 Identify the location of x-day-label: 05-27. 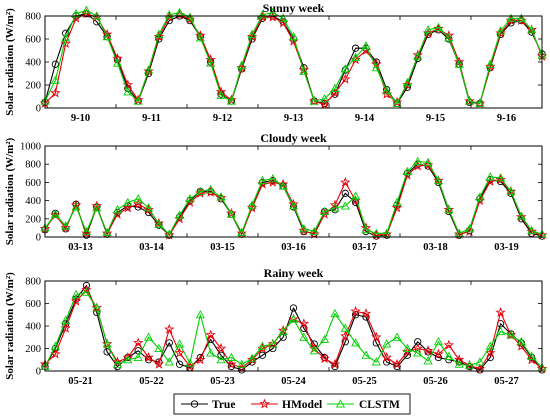
(506, 381).